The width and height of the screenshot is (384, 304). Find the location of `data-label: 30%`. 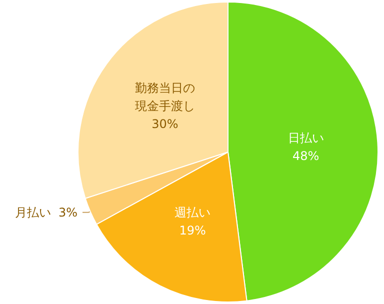

data-label: 30% is located at coordinates (165, 124).